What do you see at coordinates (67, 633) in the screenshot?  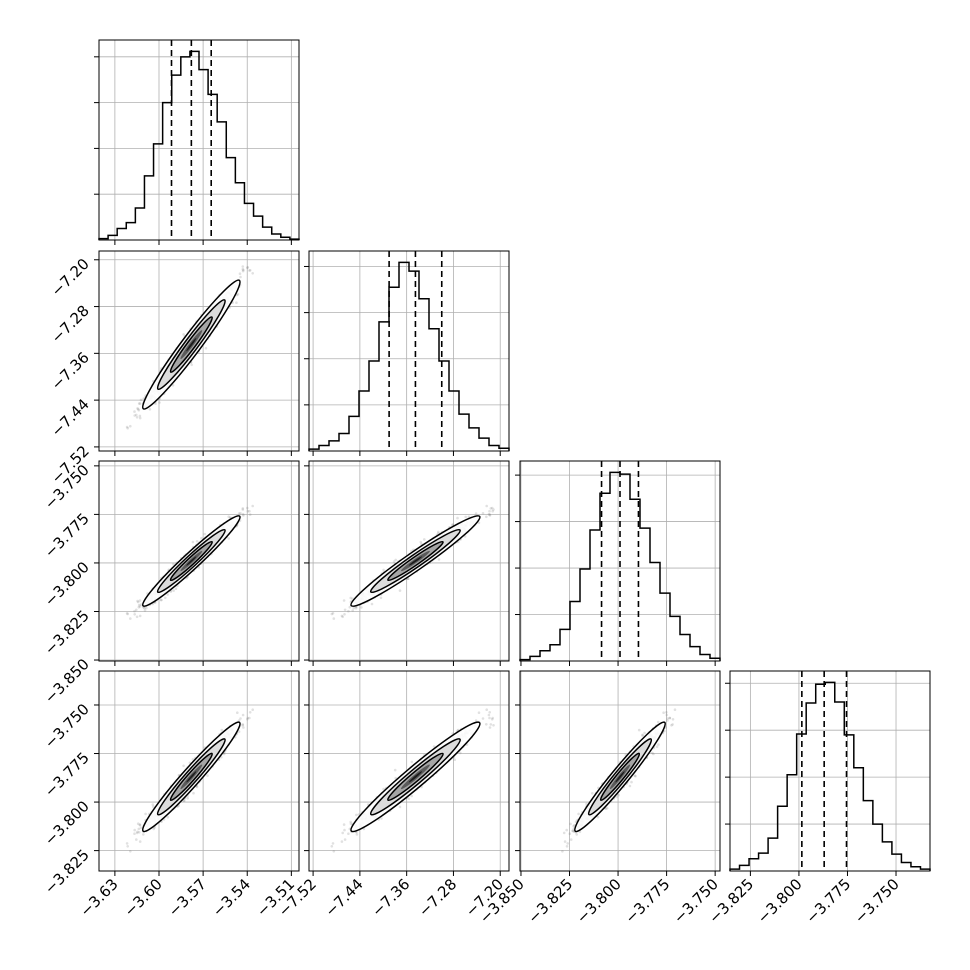 I see `y-tick-label: −3.825` at bounding box center [67, 633].